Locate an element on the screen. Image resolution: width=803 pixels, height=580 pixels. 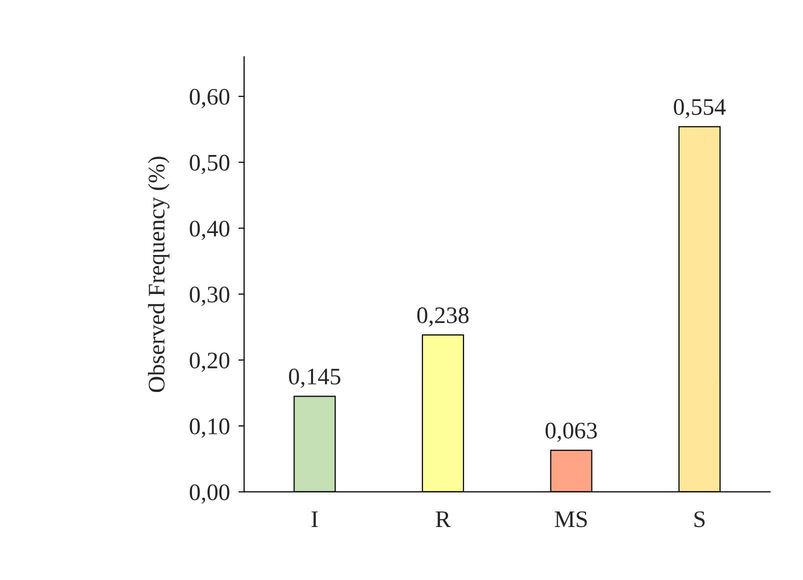
data-label: 0,554 is located at coordinates (700, 108).